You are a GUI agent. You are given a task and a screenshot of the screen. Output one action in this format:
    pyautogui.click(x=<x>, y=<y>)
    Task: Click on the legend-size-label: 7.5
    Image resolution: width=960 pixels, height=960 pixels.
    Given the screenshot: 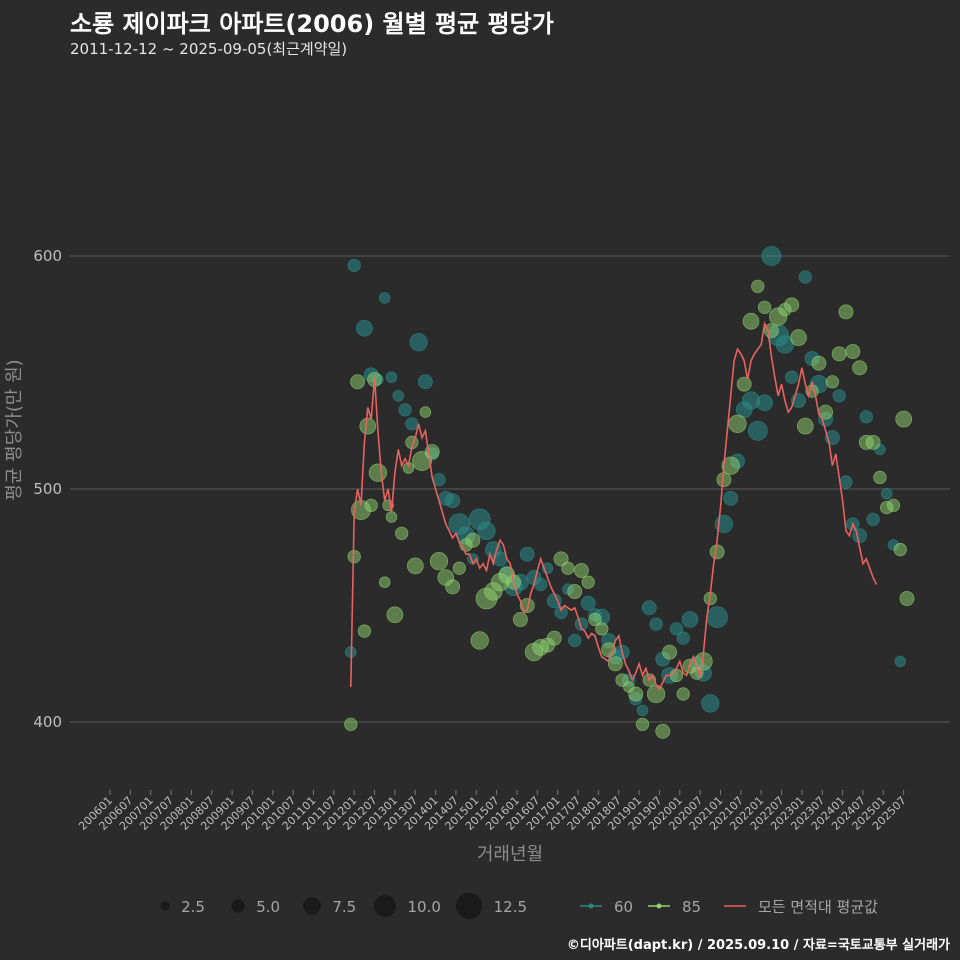 What is the action you would take?
    pyautogui.click(x=344, y=907)
    